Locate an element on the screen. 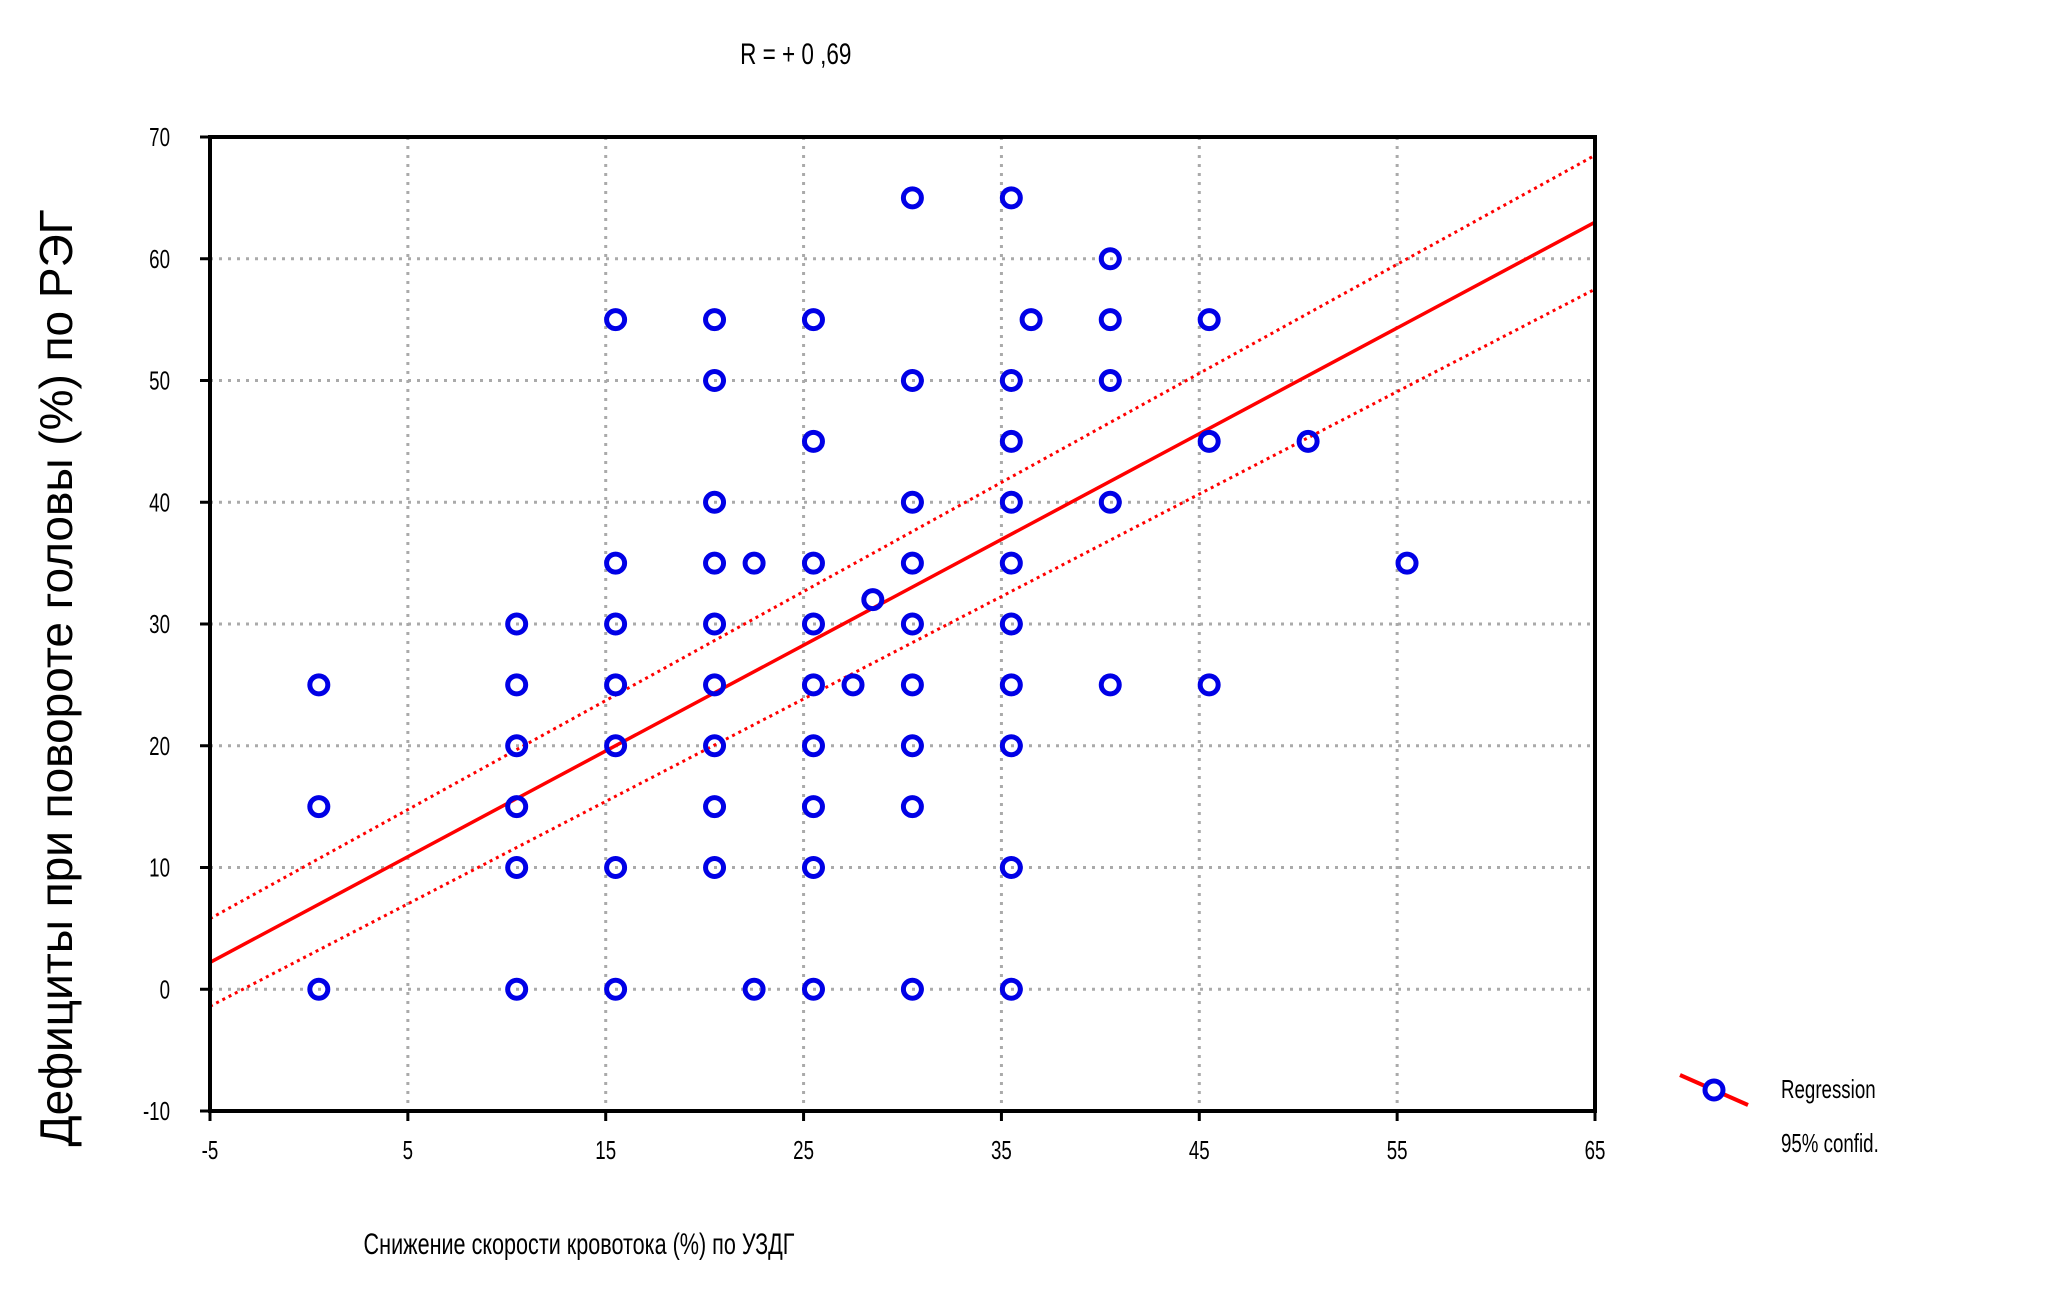 This screenshot has width=2048, height=1301. y-tick-label: 60 is located at coordinates (159, 259).